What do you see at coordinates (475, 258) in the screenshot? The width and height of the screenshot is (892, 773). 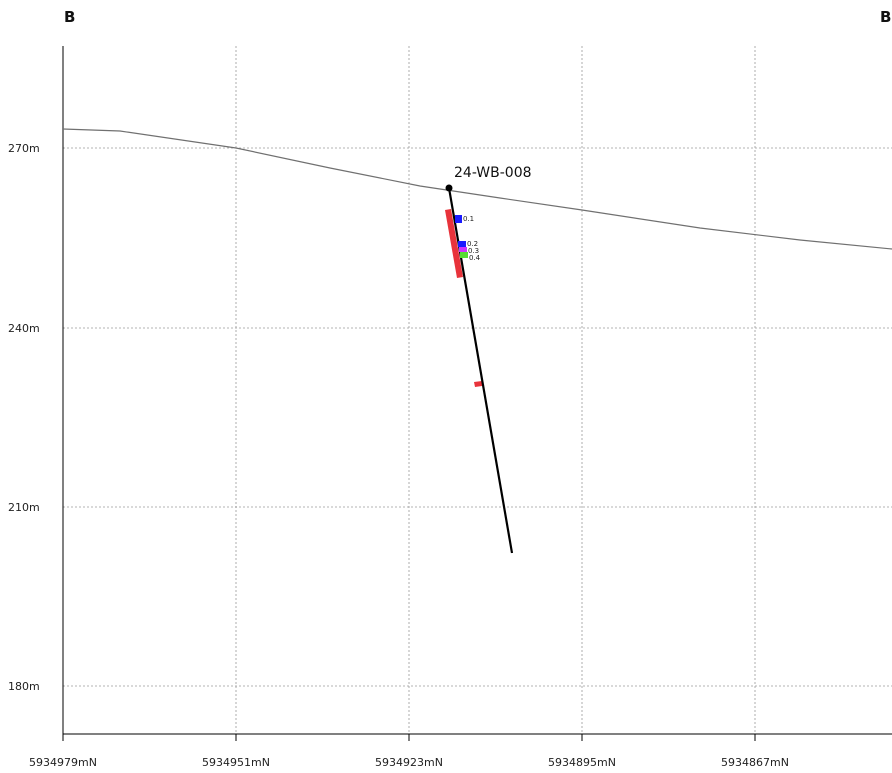 I see `sample-label: 0.4` at bounding box center [475, 258].